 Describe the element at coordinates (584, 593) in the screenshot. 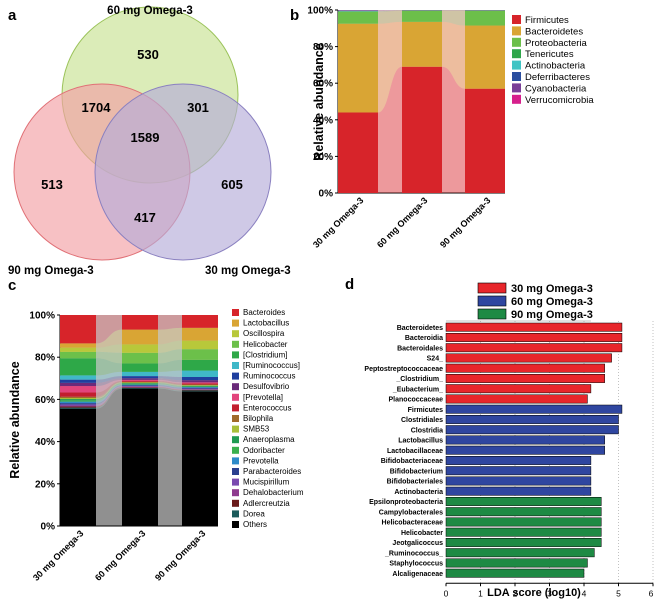

I see `x-tick-label: 4` at that location.